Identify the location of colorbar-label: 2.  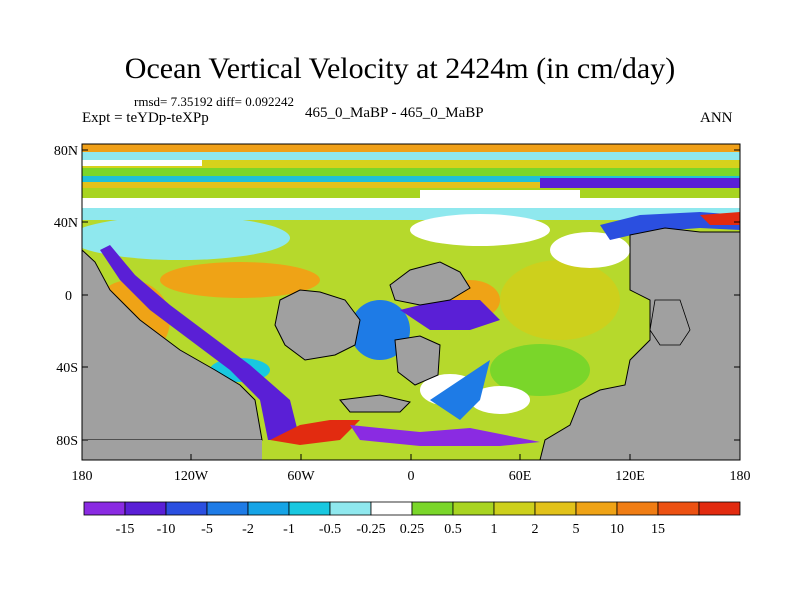
(535, 529).